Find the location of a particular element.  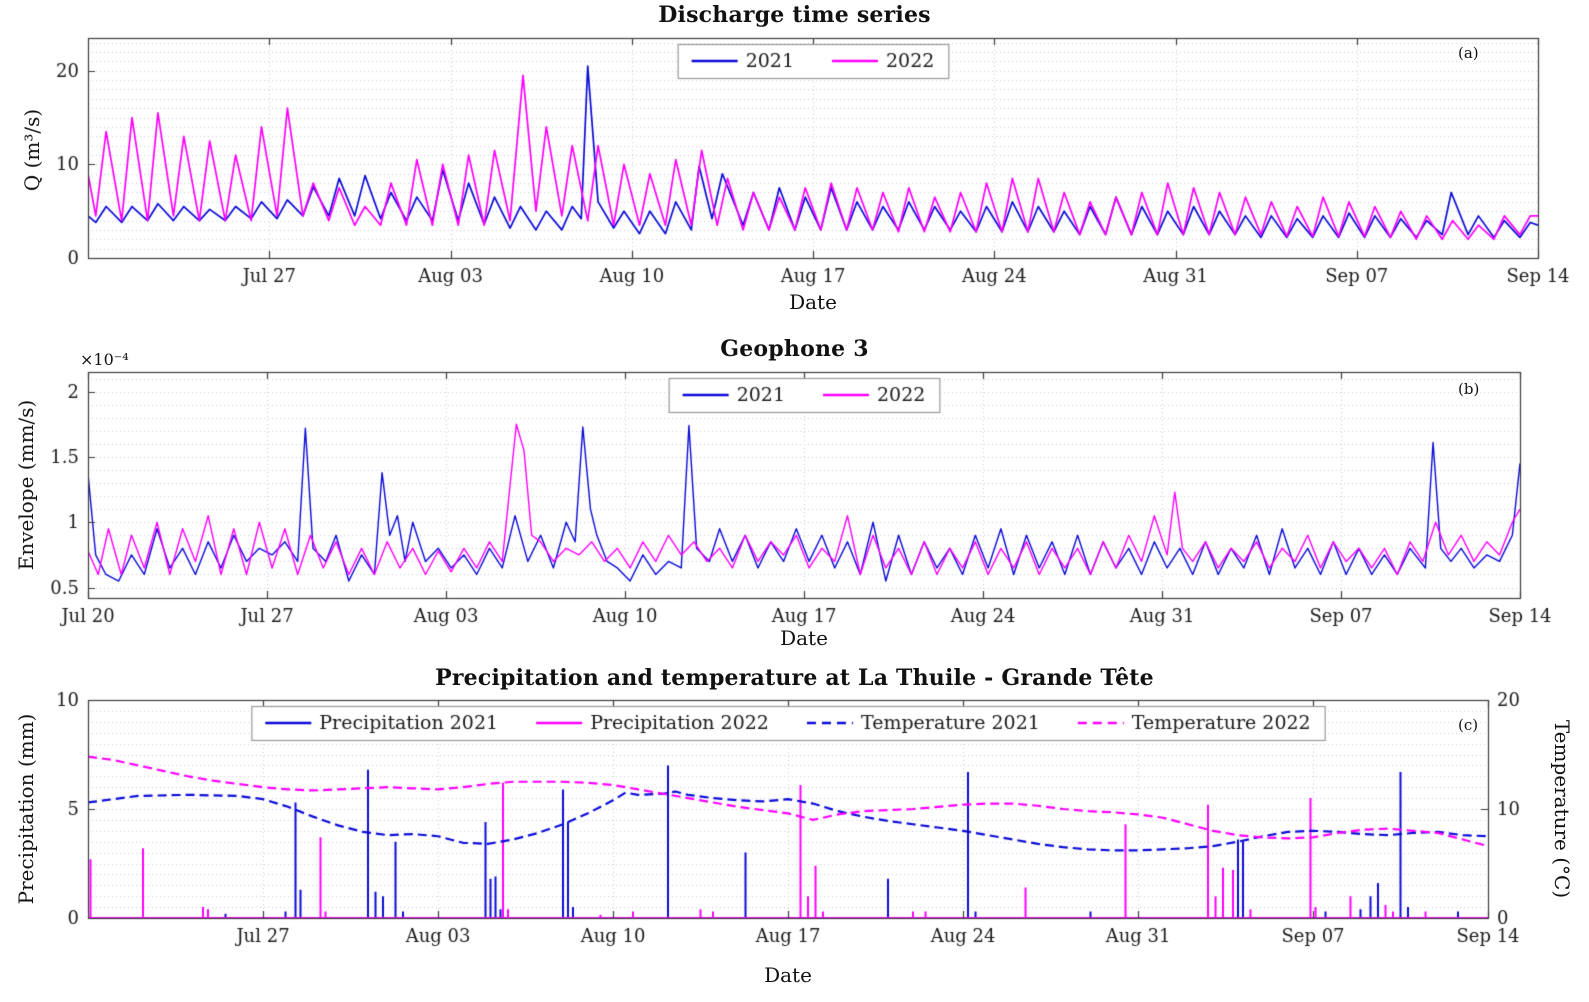

panel-b-title: Geophone 3 is located at coordinates (794, 349).